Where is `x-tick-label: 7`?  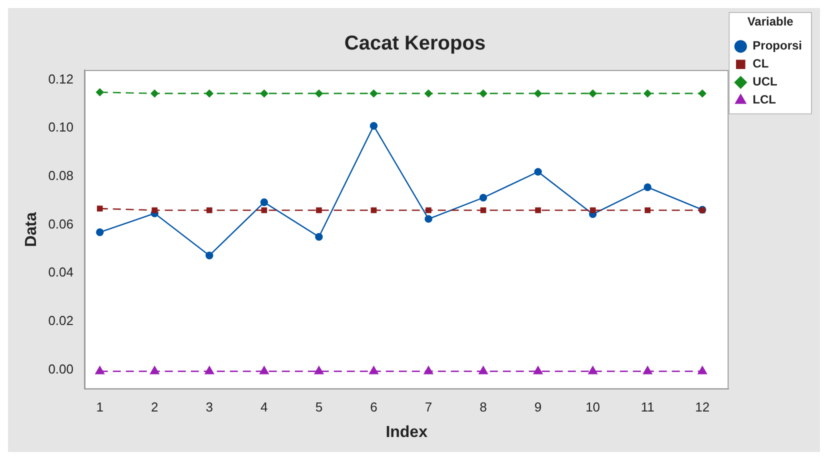 x-tick-label: 7 is located at coordinates (428, 407).